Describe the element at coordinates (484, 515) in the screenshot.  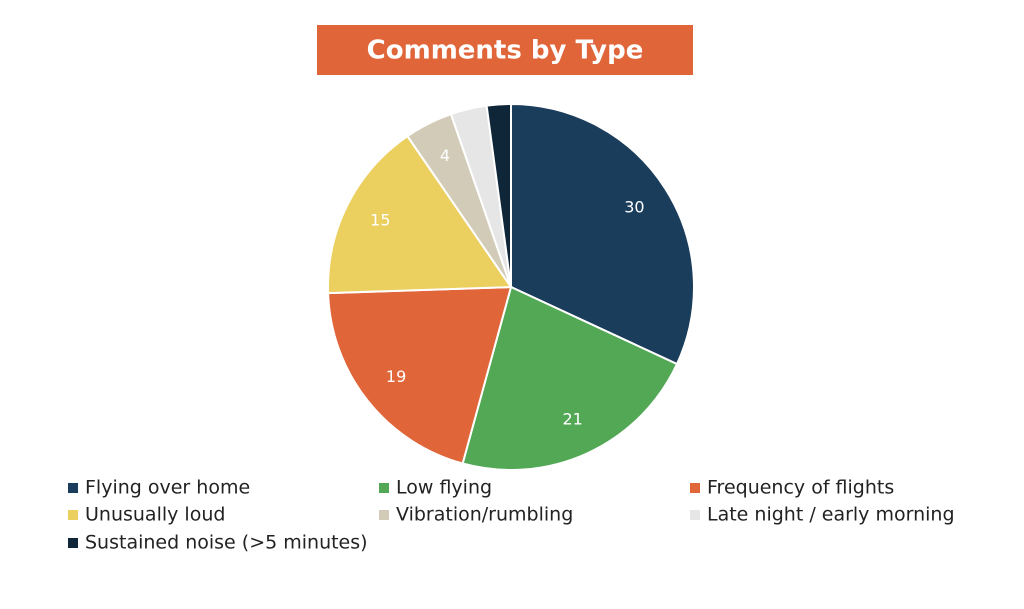
I see `legend-label: Vibration/rumbling` at that location.